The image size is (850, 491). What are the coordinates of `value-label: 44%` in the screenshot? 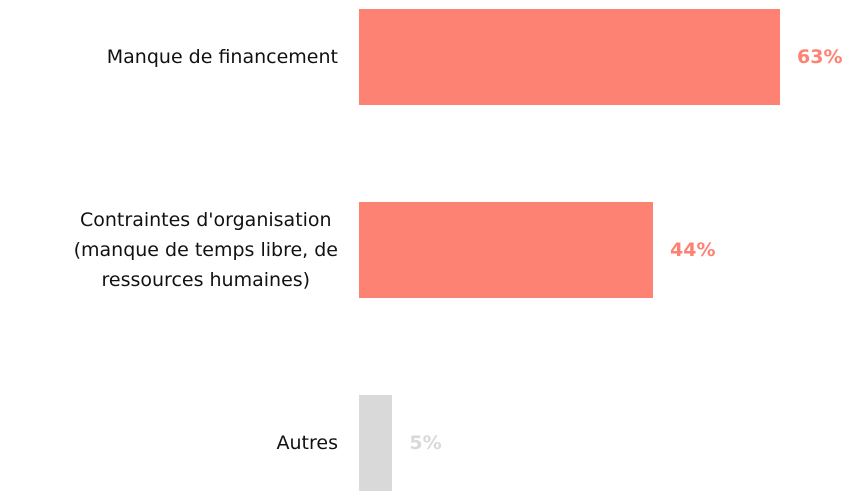 It's located at (693, 250).